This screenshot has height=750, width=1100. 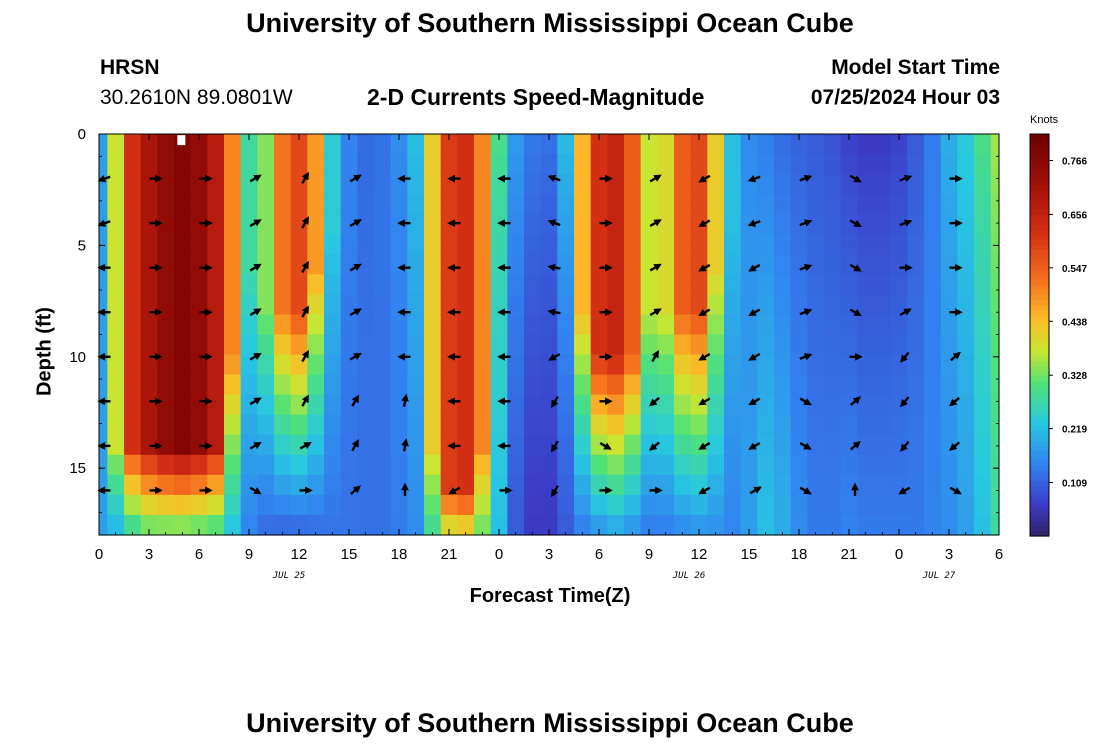 I want to click on model-start-value: 07/25/2024 Hour 03, so click(x=905, y=97).